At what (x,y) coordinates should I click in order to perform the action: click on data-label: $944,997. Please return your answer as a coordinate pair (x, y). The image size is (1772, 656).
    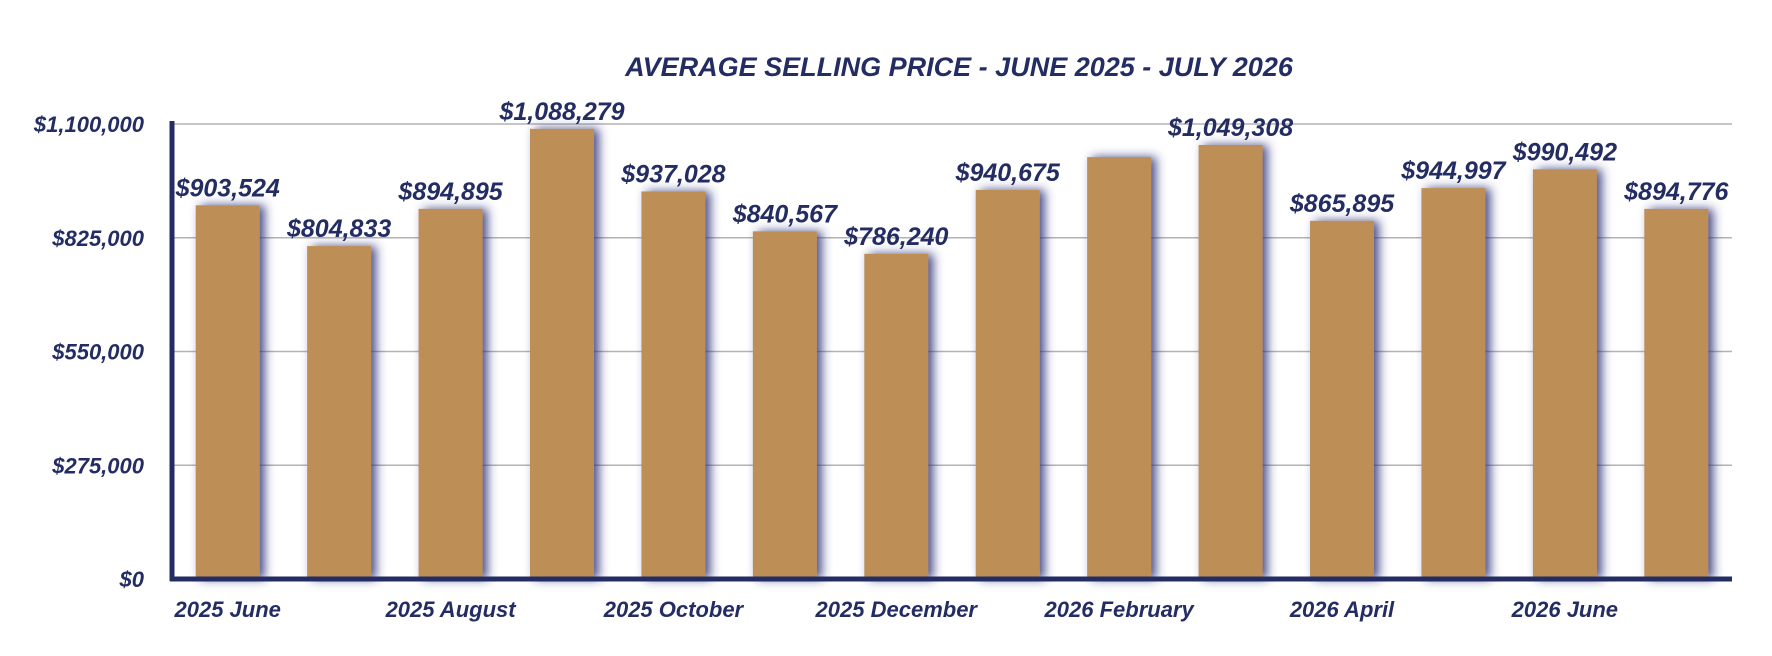
    Looking at the image, I should click on (1453, 171).